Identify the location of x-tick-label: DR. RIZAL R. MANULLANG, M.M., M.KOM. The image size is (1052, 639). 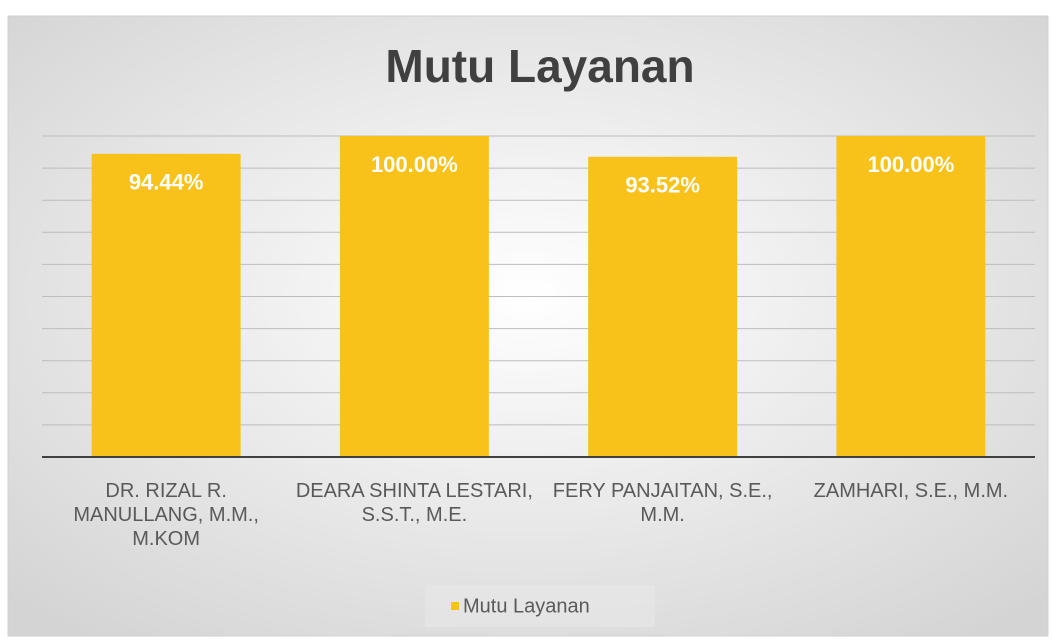
(166, 515).